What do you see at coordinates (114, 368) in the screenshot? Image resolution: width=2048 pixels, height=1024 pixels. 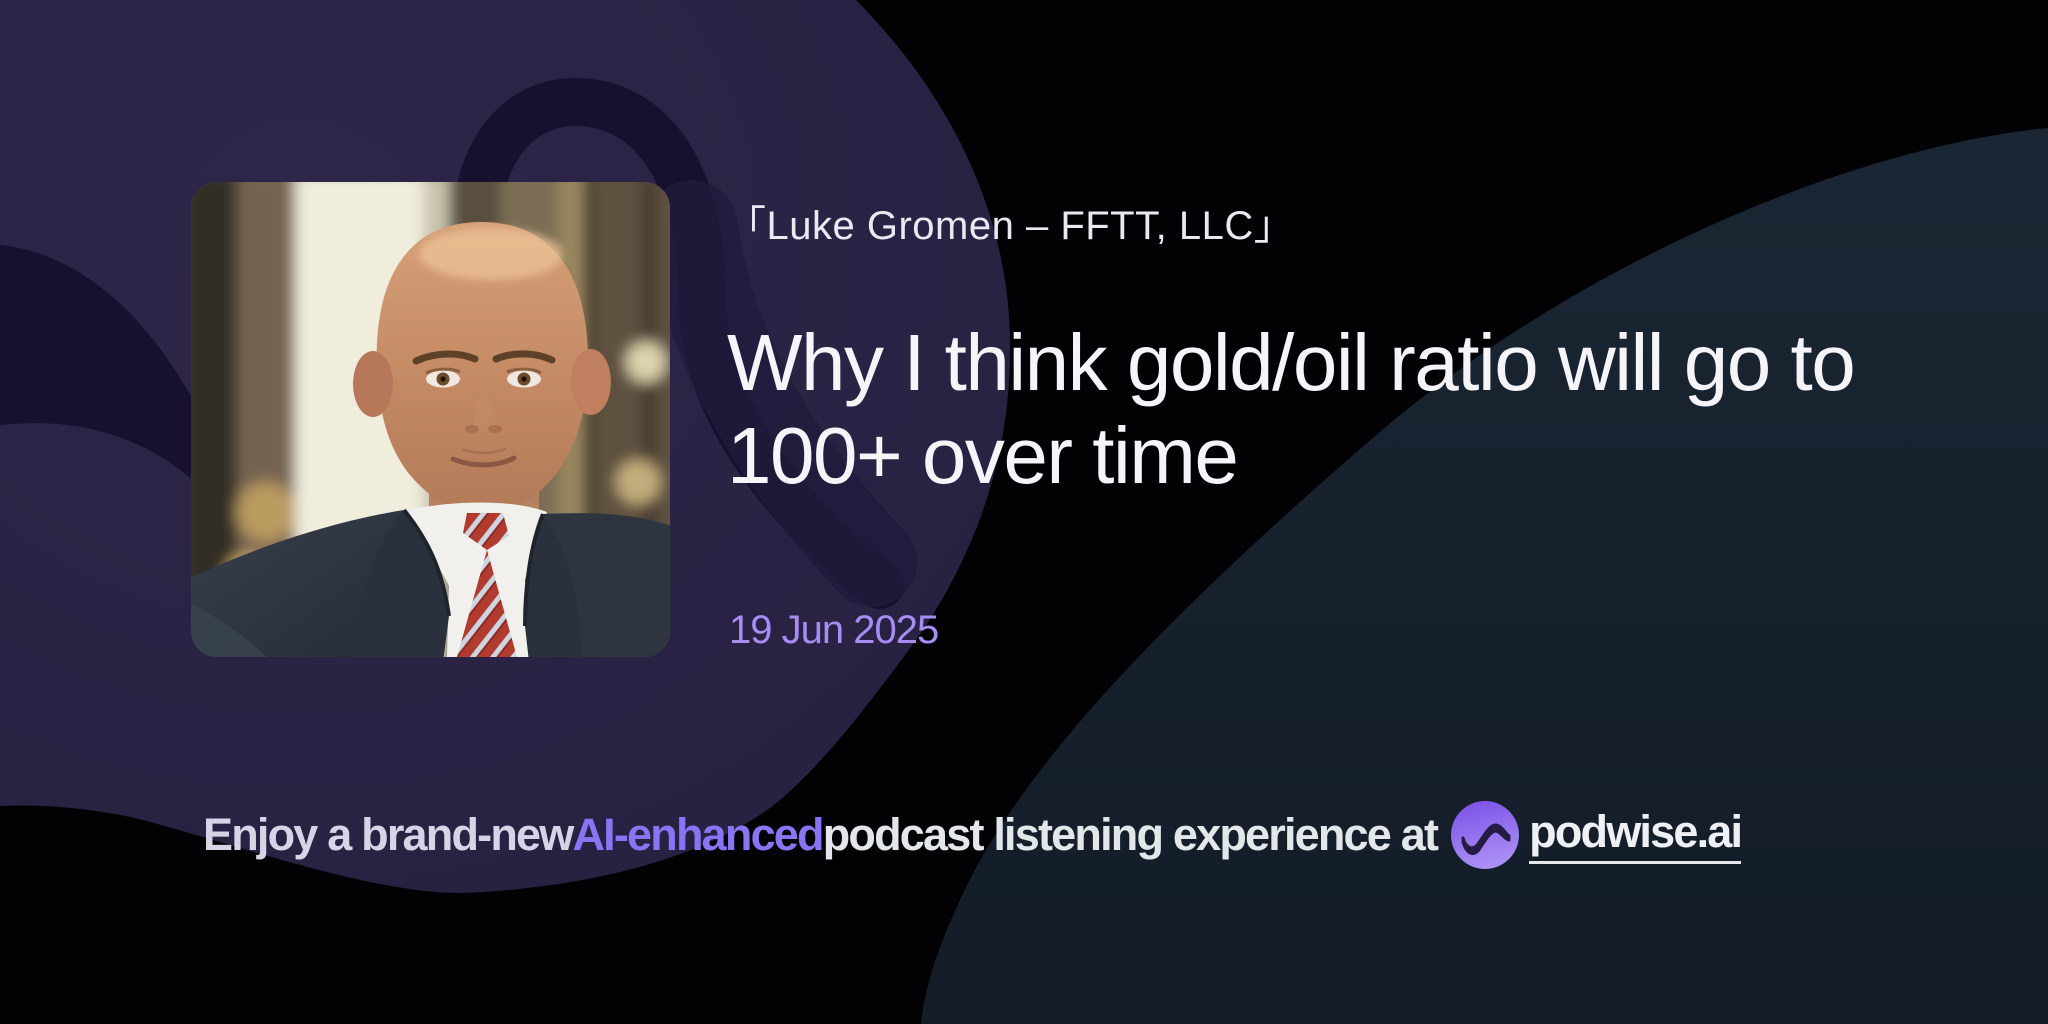 I see `teapot-spout-shape` at bounding box center [114, 368].